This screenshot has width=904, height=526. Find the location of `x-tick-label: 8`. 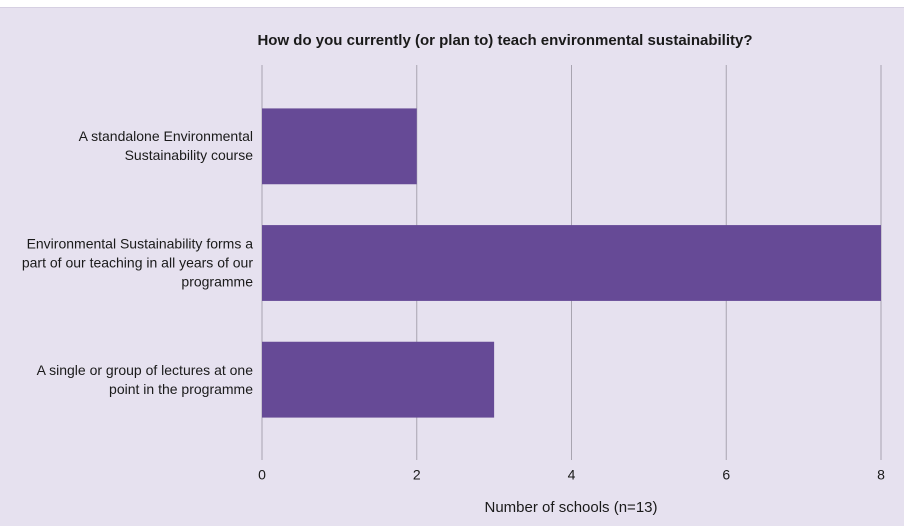

x-tick-label: 8 is located at coordinates (881, 475).